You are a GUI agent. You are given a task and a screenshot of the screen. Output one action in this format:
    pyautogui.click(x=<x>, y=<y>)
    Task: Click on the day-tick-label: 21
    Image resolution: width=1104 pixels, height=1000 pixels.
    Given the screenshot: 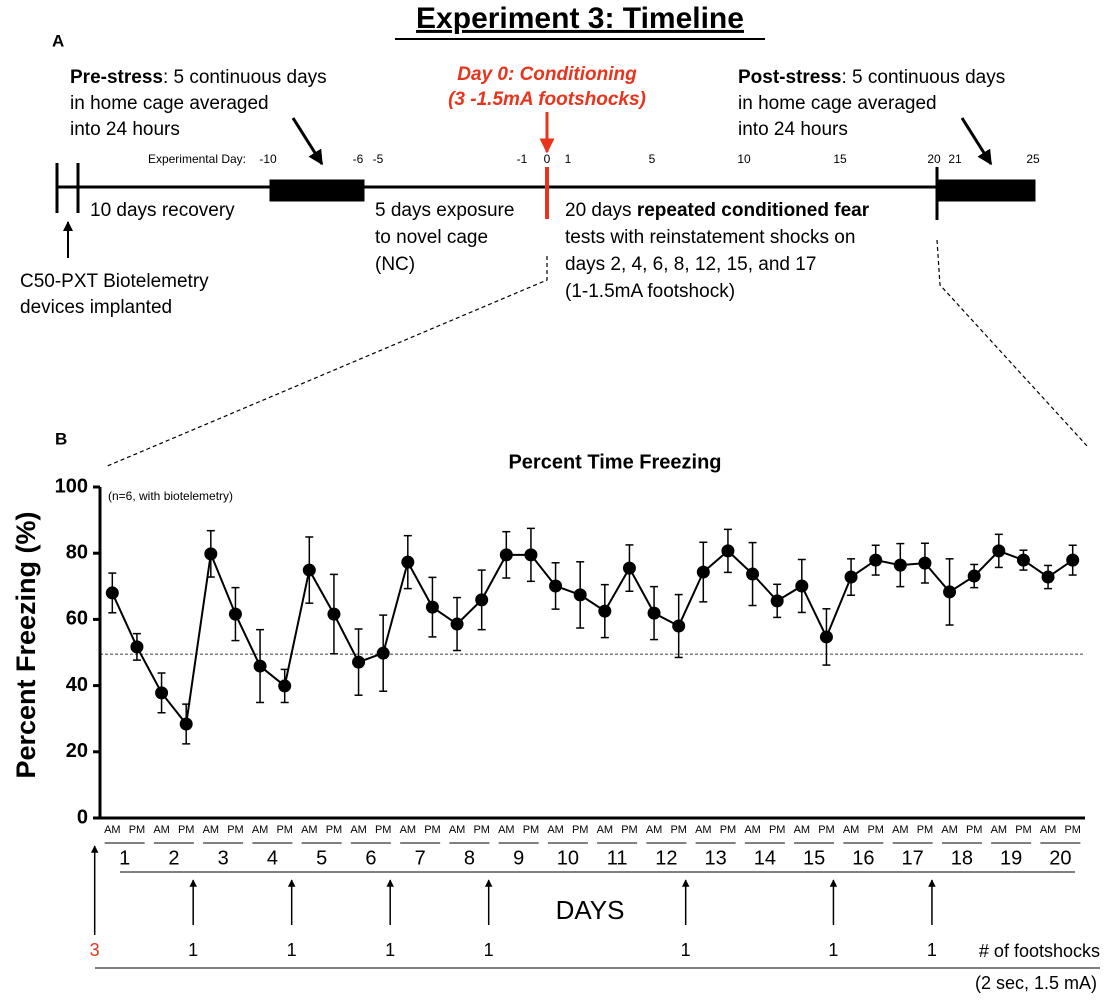 What is the action you would take?
    pyautogui.click(x=955, y=159)
    